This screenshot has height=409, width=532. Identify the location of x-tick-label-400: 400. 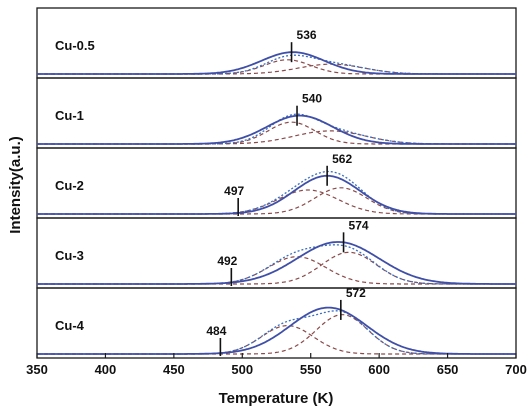
(106, 369).